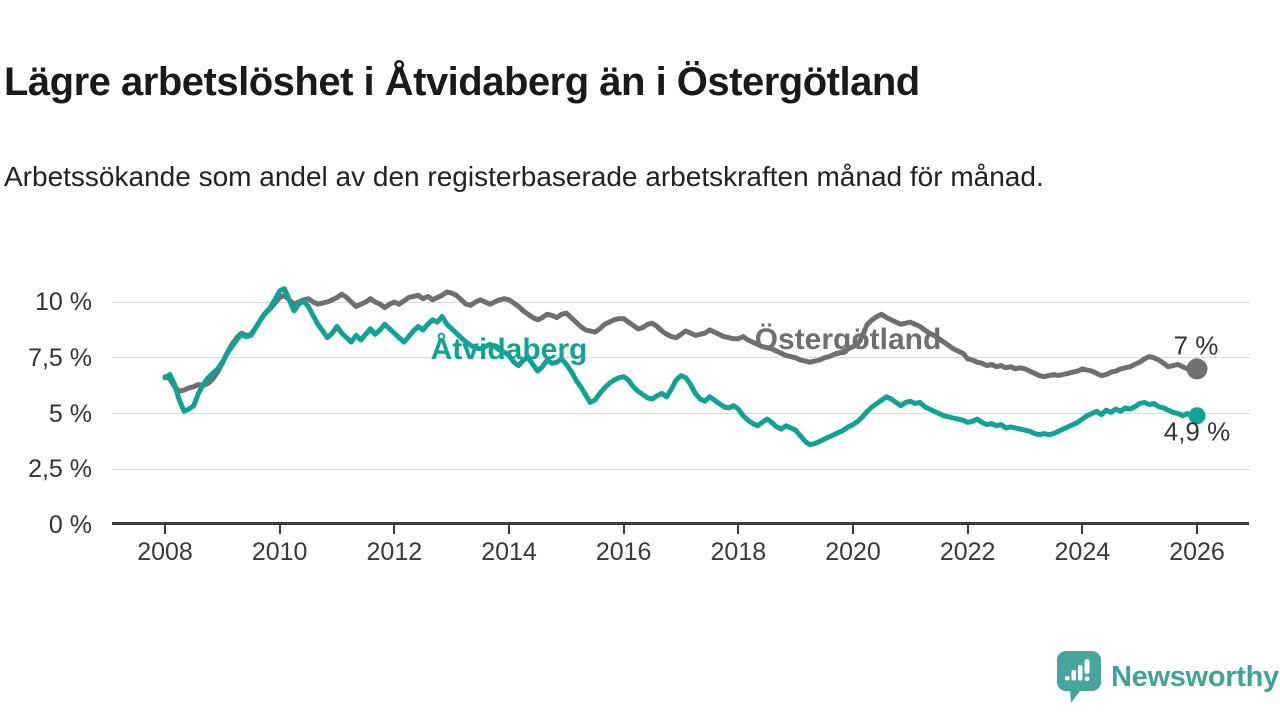 This screenshot has height=720, width=1280. Describe the element at coordinates (394, 552) in the screenshot. I see `x-tick-label: 2012` at that location.